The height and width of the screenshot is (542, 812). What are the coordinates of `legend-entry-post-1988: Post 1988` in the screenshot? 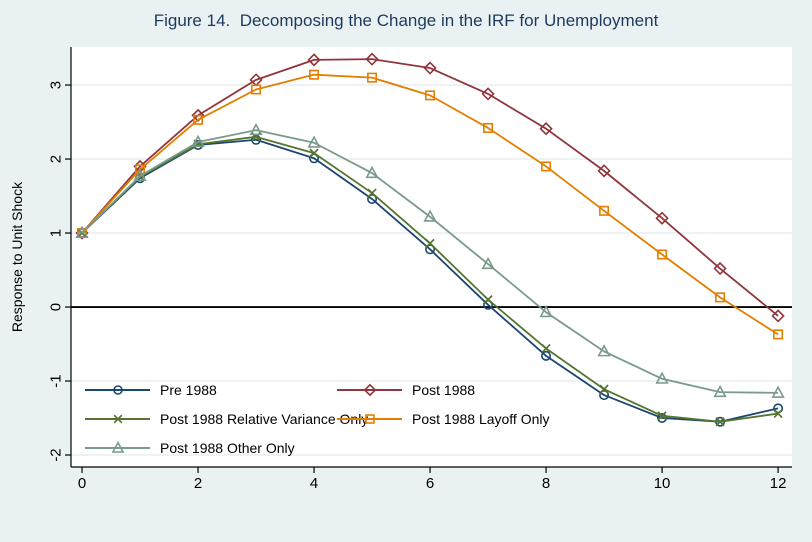 It's located at (443, 390).